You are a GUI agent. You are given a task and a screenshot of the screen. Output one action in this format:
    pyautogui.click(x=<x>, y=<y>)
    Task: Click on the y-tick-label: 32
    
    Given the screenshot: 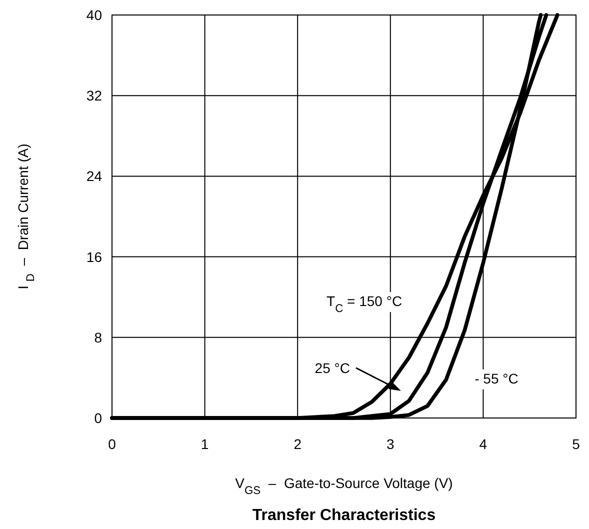 What is the action you would take?
    pyautogui.click(x=94, y=96)
    